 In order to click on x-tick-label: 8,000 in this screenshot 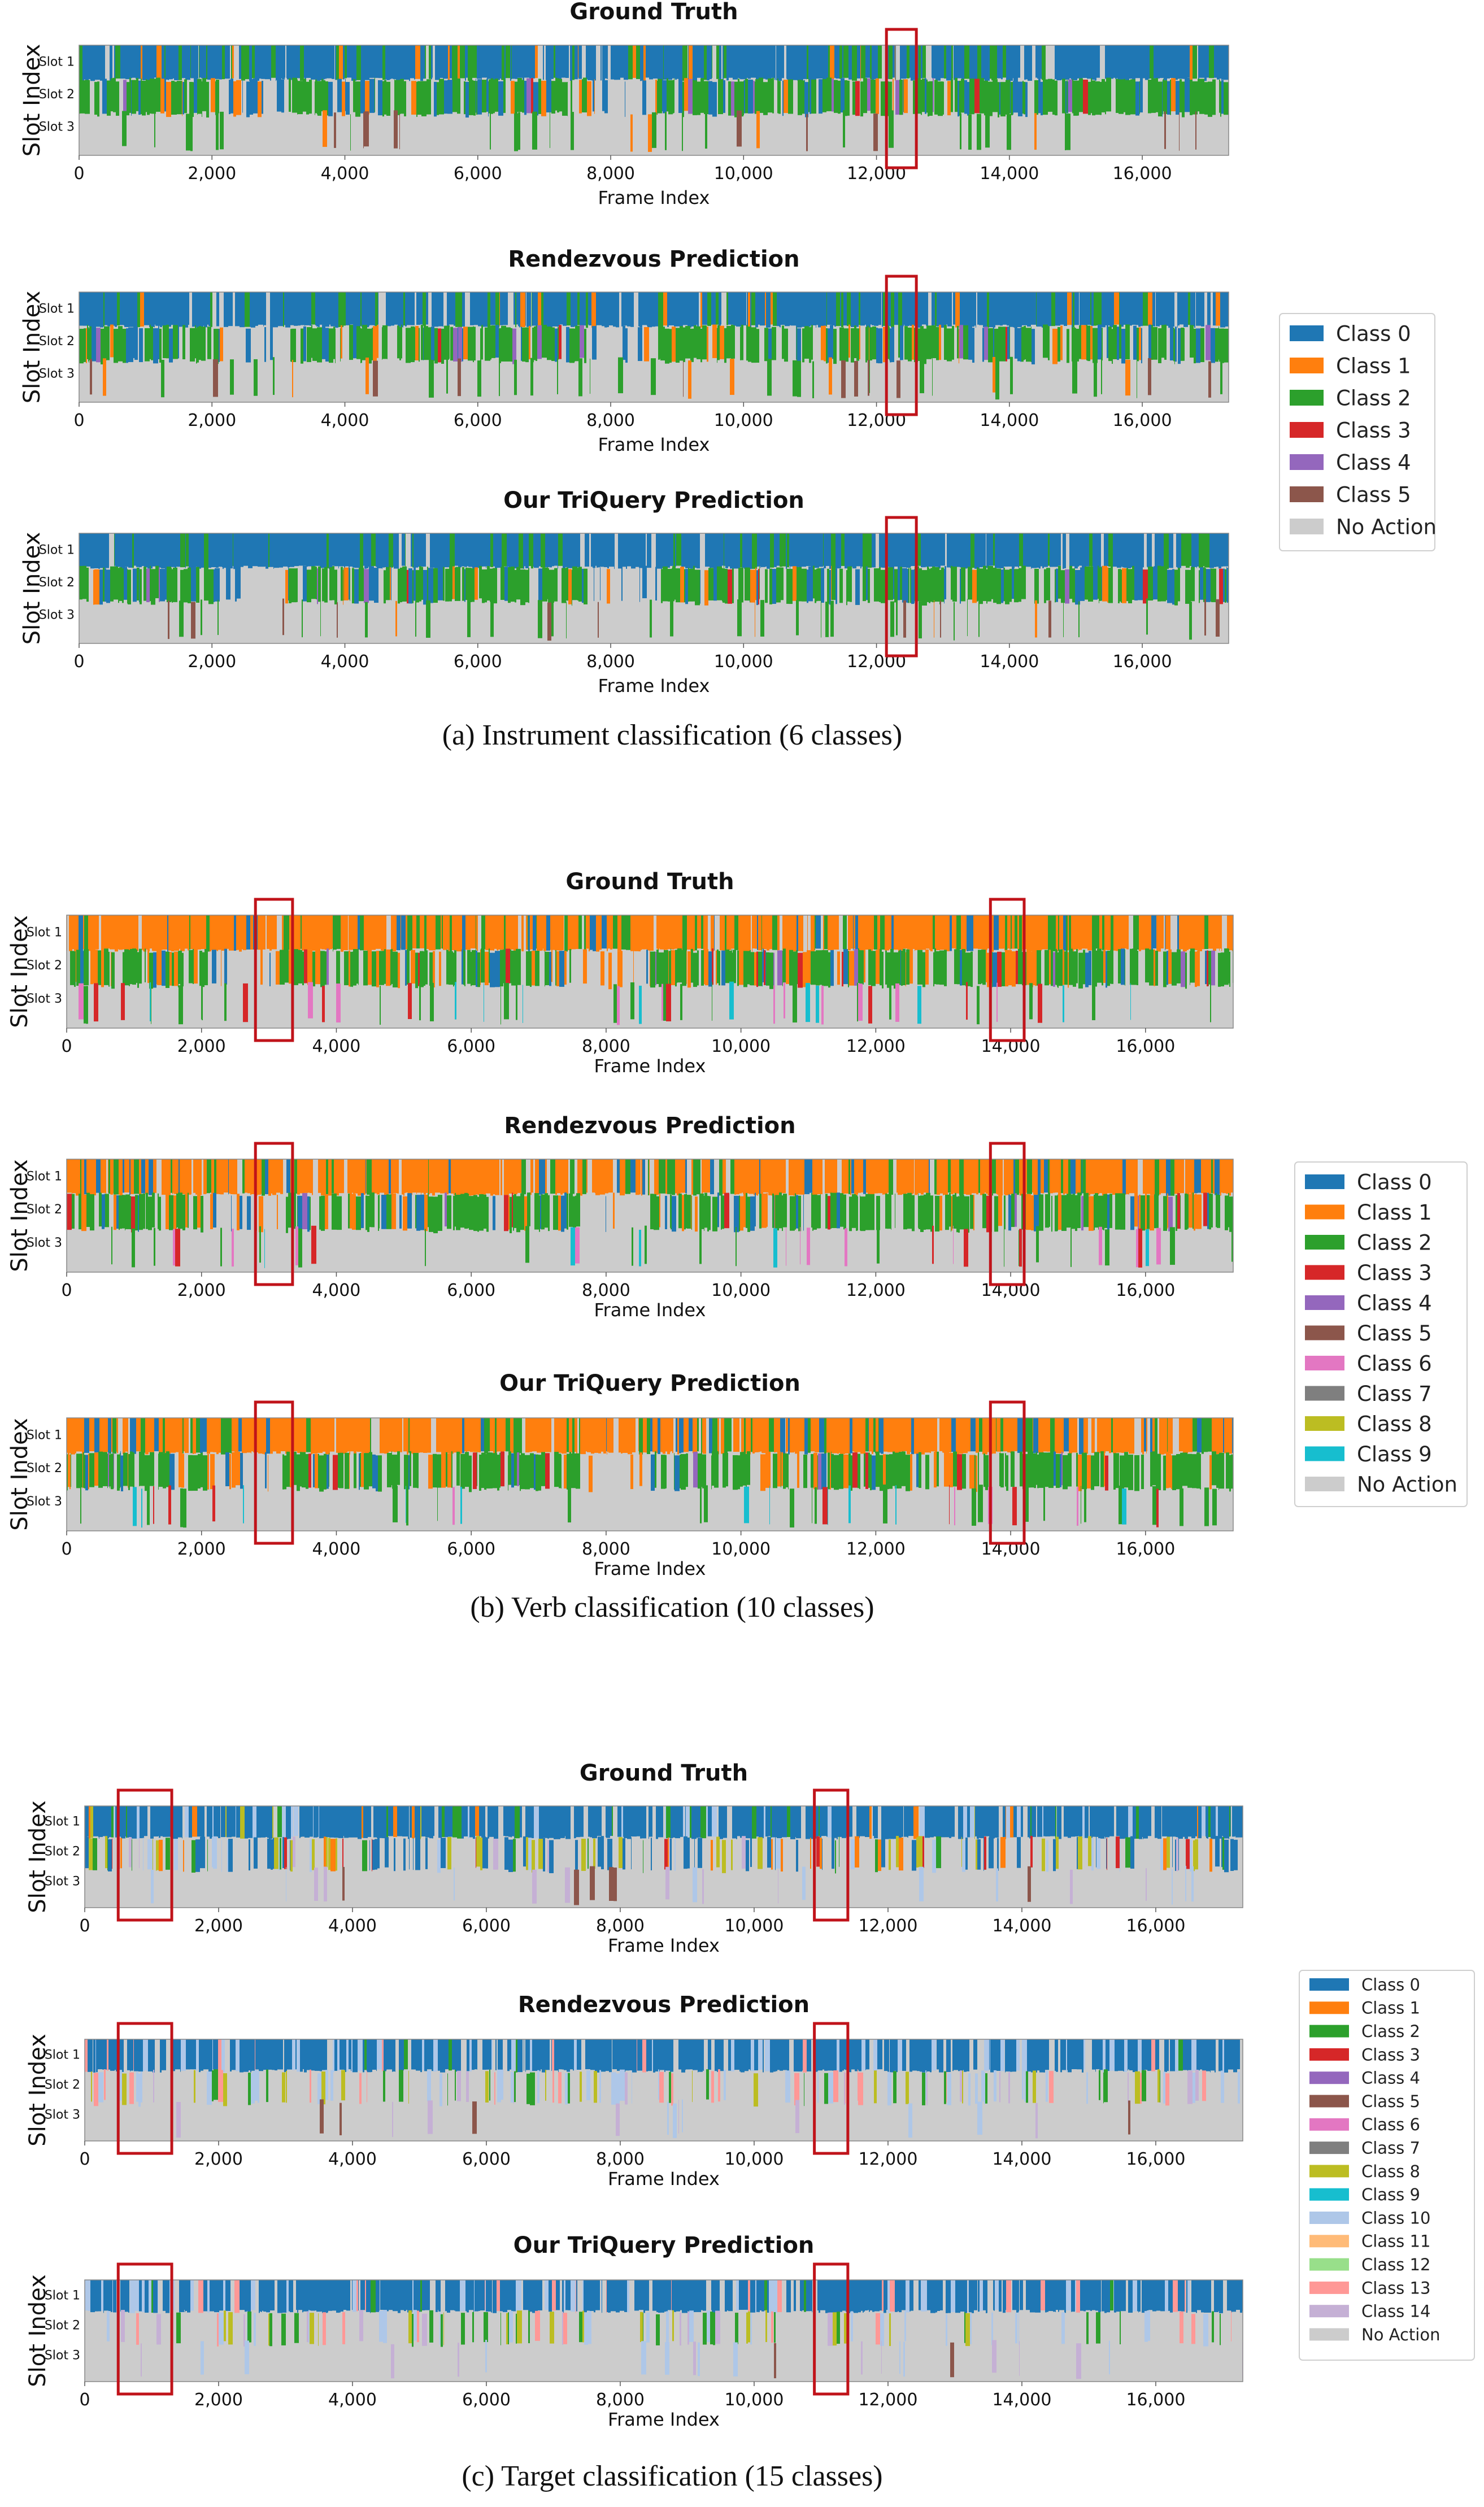, I will do `click(610, 174)`.